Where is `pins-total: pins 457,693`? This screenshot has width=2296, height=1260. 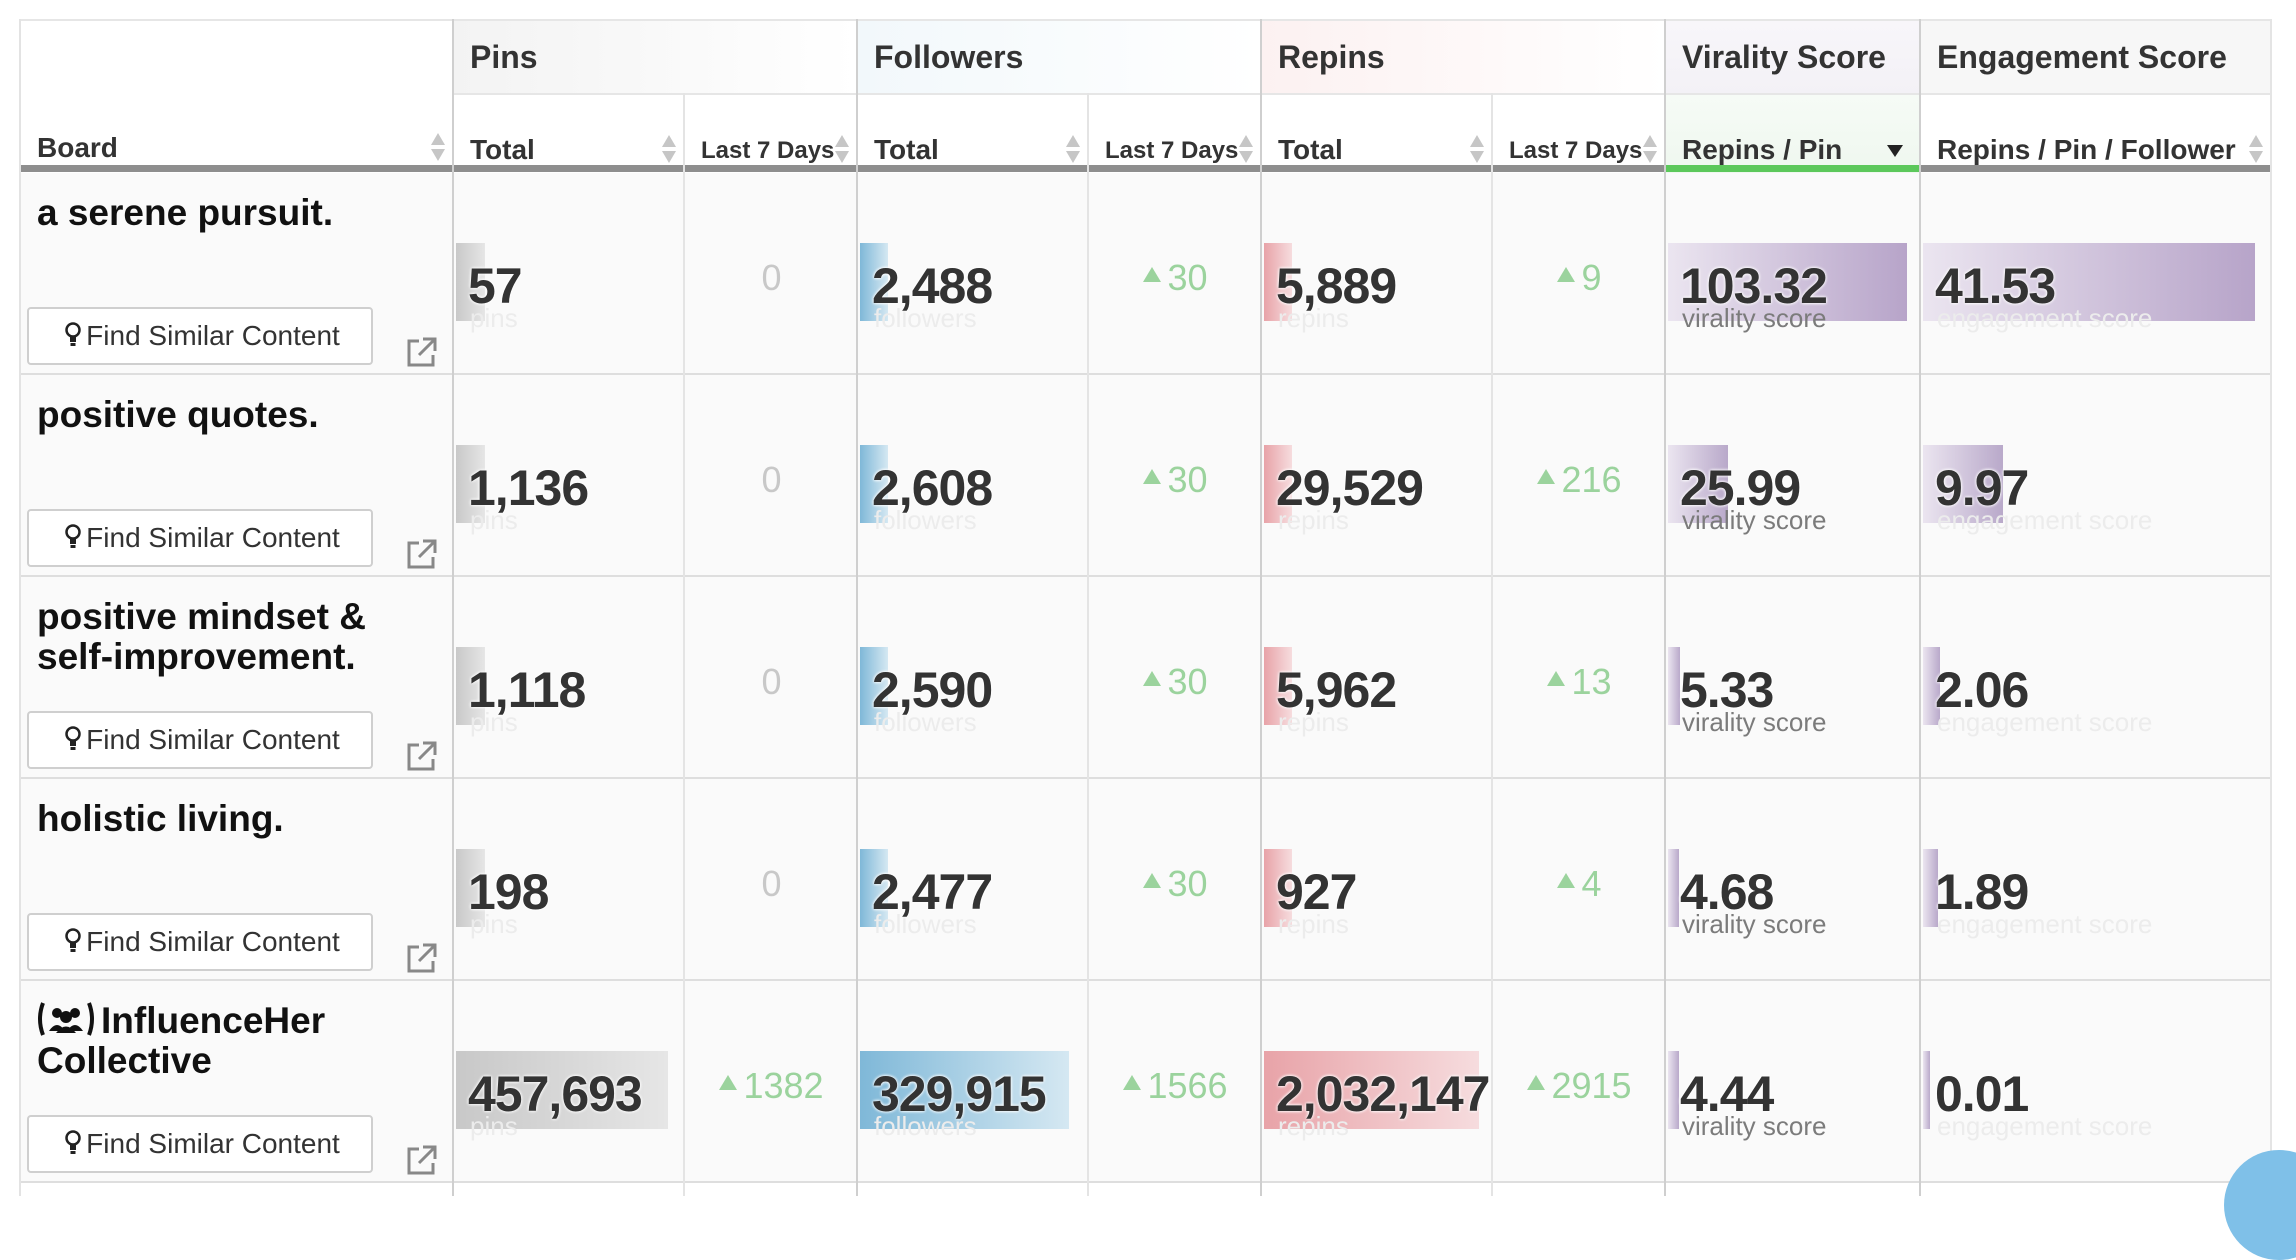 pins-total: pins 457,693 is located at coordinates (569, 1082).